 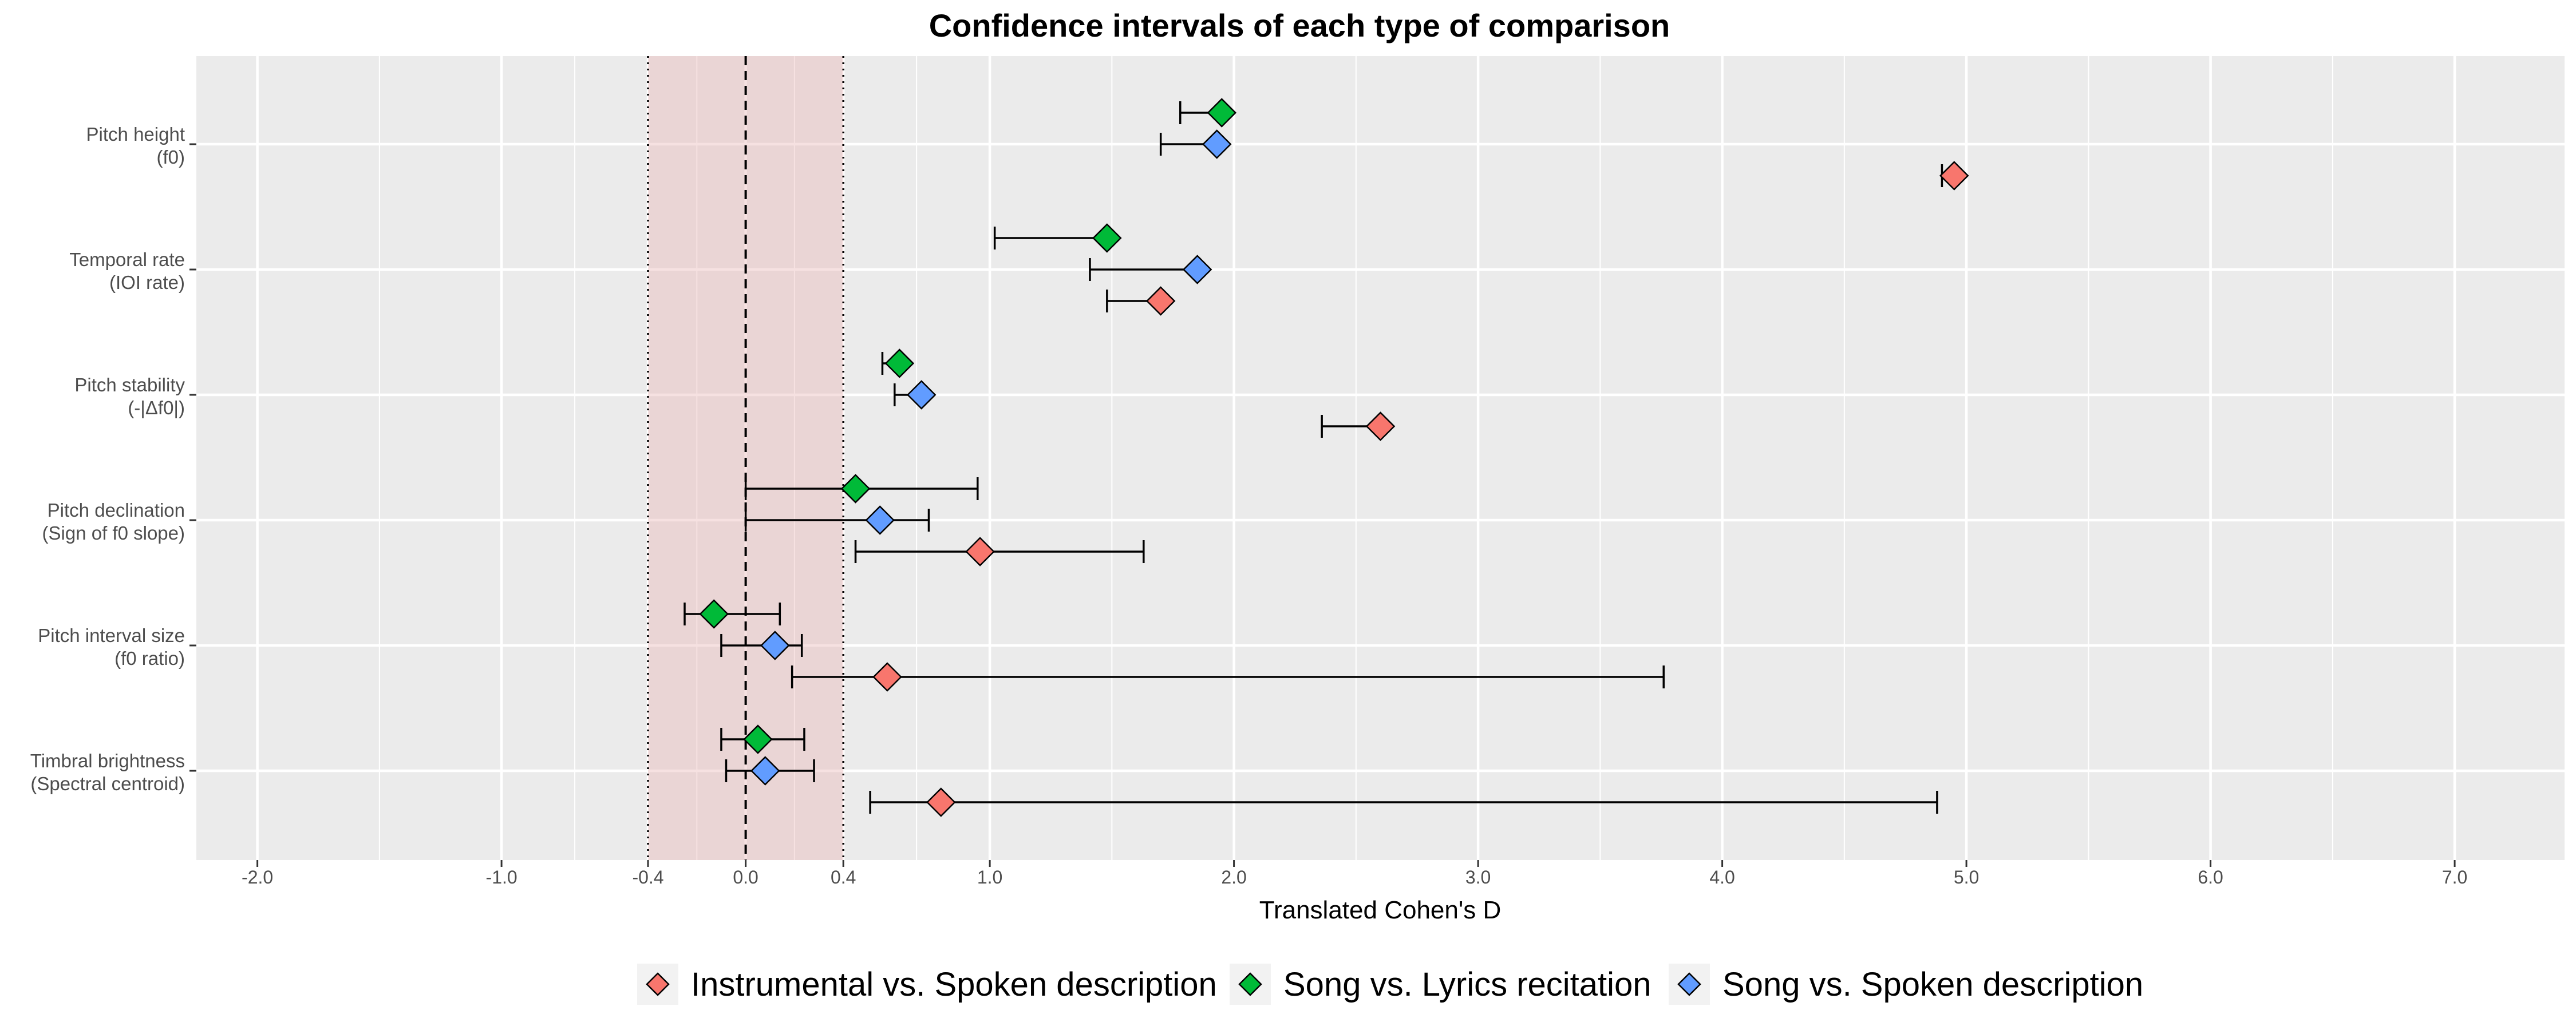 What do you see at coordinates (1380, 910) in the screenshot?
I see `x-axis-title: Translated Cohen's D` at bounding box center [1380, 910].